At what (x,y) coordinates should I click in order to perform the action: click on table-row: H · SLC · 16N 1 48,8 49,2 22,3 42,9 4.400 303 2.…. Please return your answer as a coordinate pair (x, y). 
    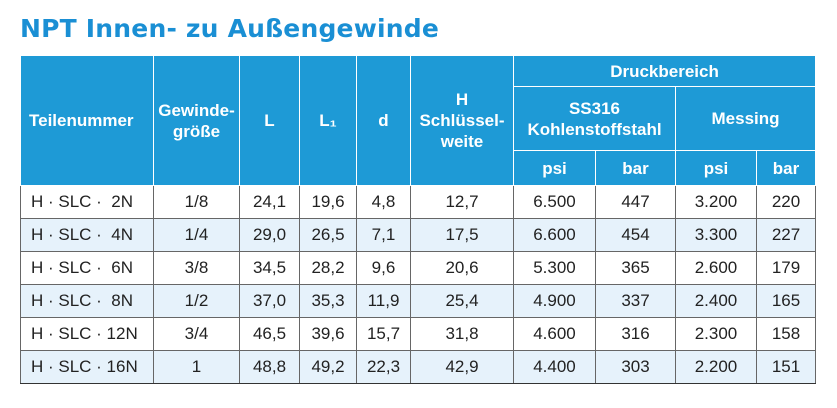
    Looking at the image, I should click on (418, 367).